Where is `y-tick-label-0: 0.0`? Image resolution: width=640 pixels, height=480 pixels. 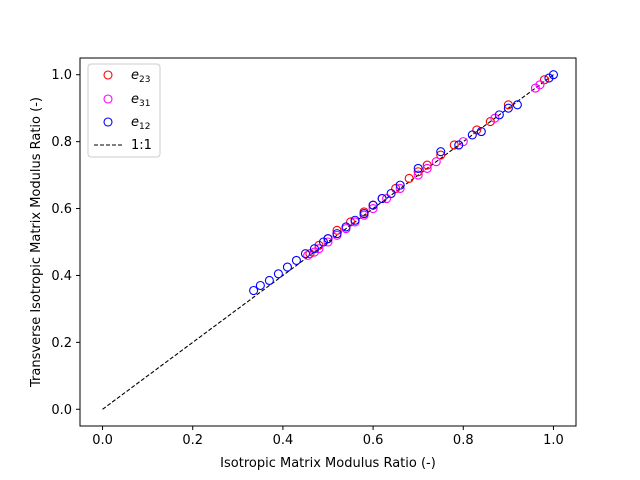
y-tick-label-0: 0.0 is located at coordinates (61, 410).